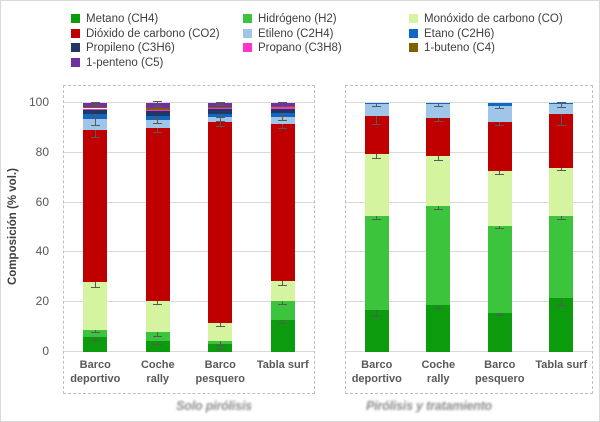 This screenshot has height=422, width=600. What do you see at coordinates (38, 102) in the screenshot?
I see `y-tick-label: 100` at bounding box center [38, 102].